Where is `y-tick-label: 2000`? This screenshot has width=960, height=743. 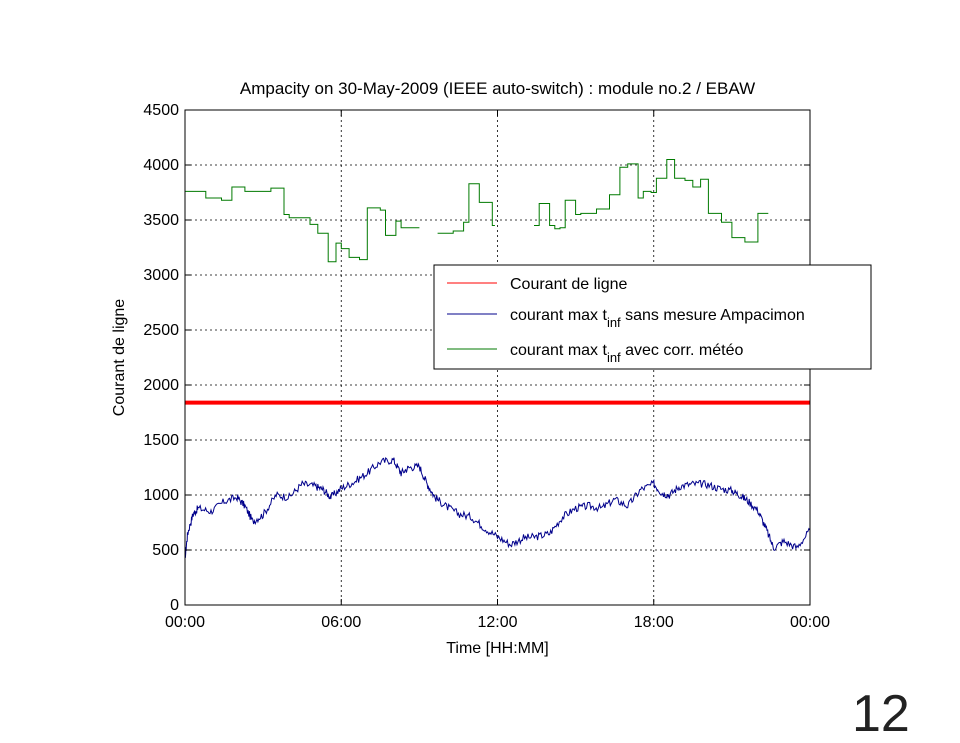 y-tick-label: 2000 is located at coordinates (161, 385).